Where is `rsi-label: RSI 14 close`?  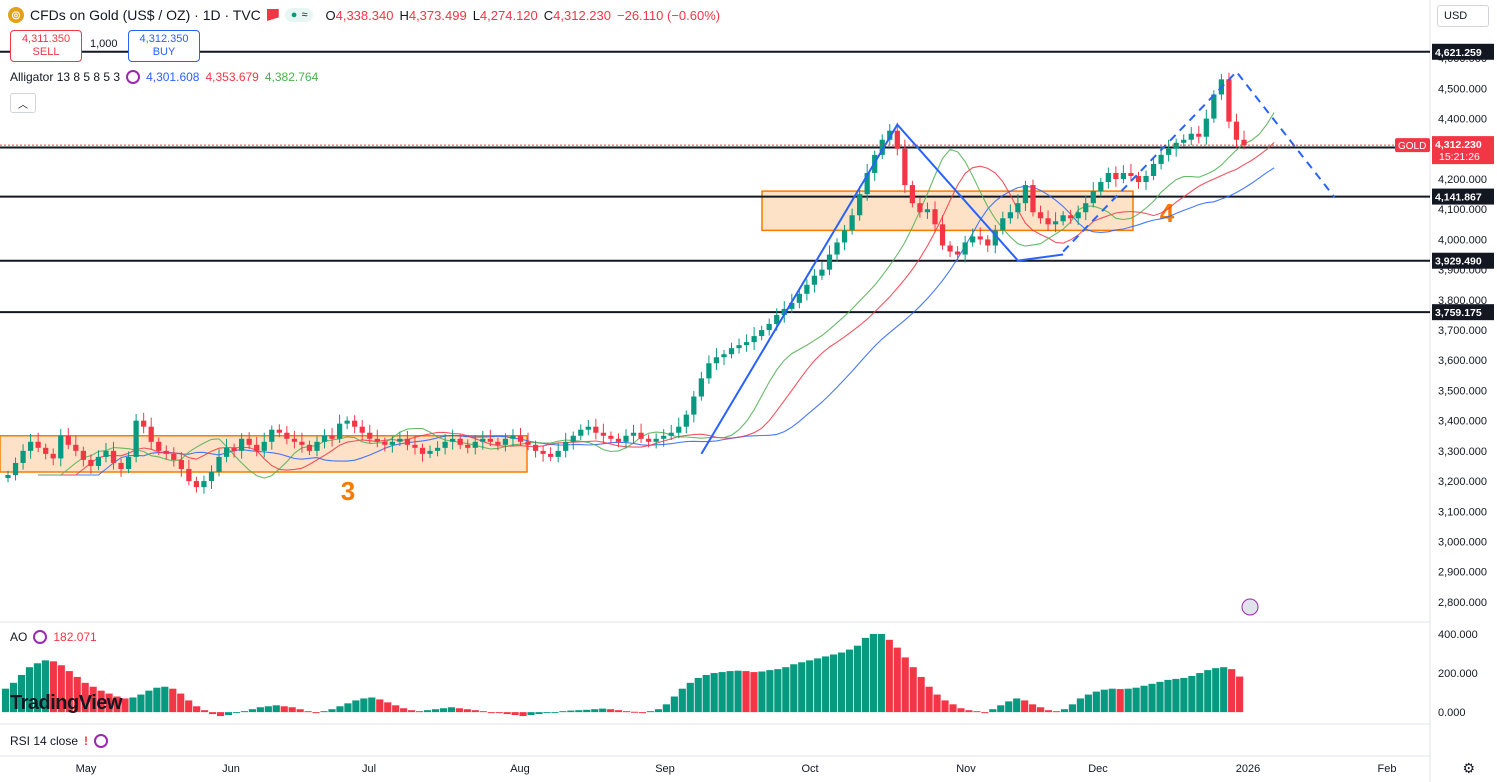 rsi-label: RSI 14 close is located at coordinates (44, 741).